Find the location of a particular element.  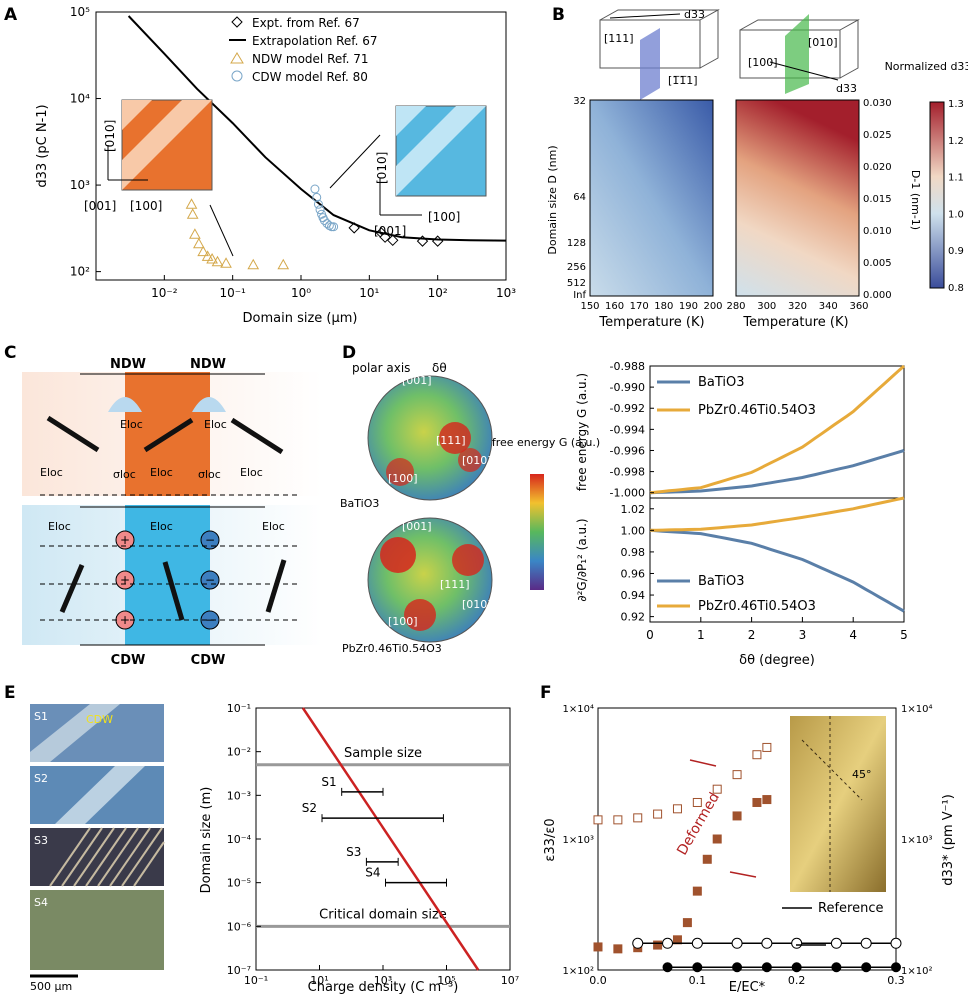

ndw-eloc-1: Eloc is located at coordinates (131, 424).